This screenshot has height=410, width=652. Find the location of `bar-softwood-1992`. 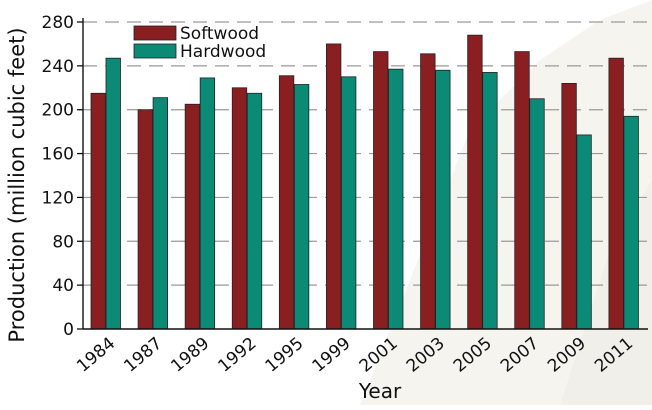

bar-softwood-1992 is located at coordinates (239, 208).